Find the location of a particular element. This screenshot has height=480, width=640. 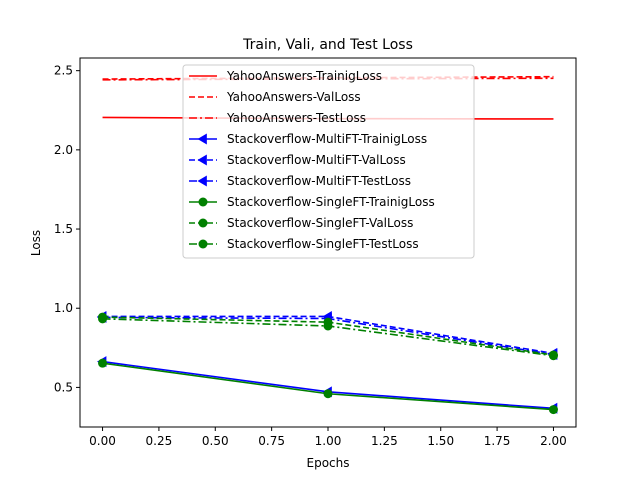

y-axis-label: Loss is located at coordinates (36, 243).